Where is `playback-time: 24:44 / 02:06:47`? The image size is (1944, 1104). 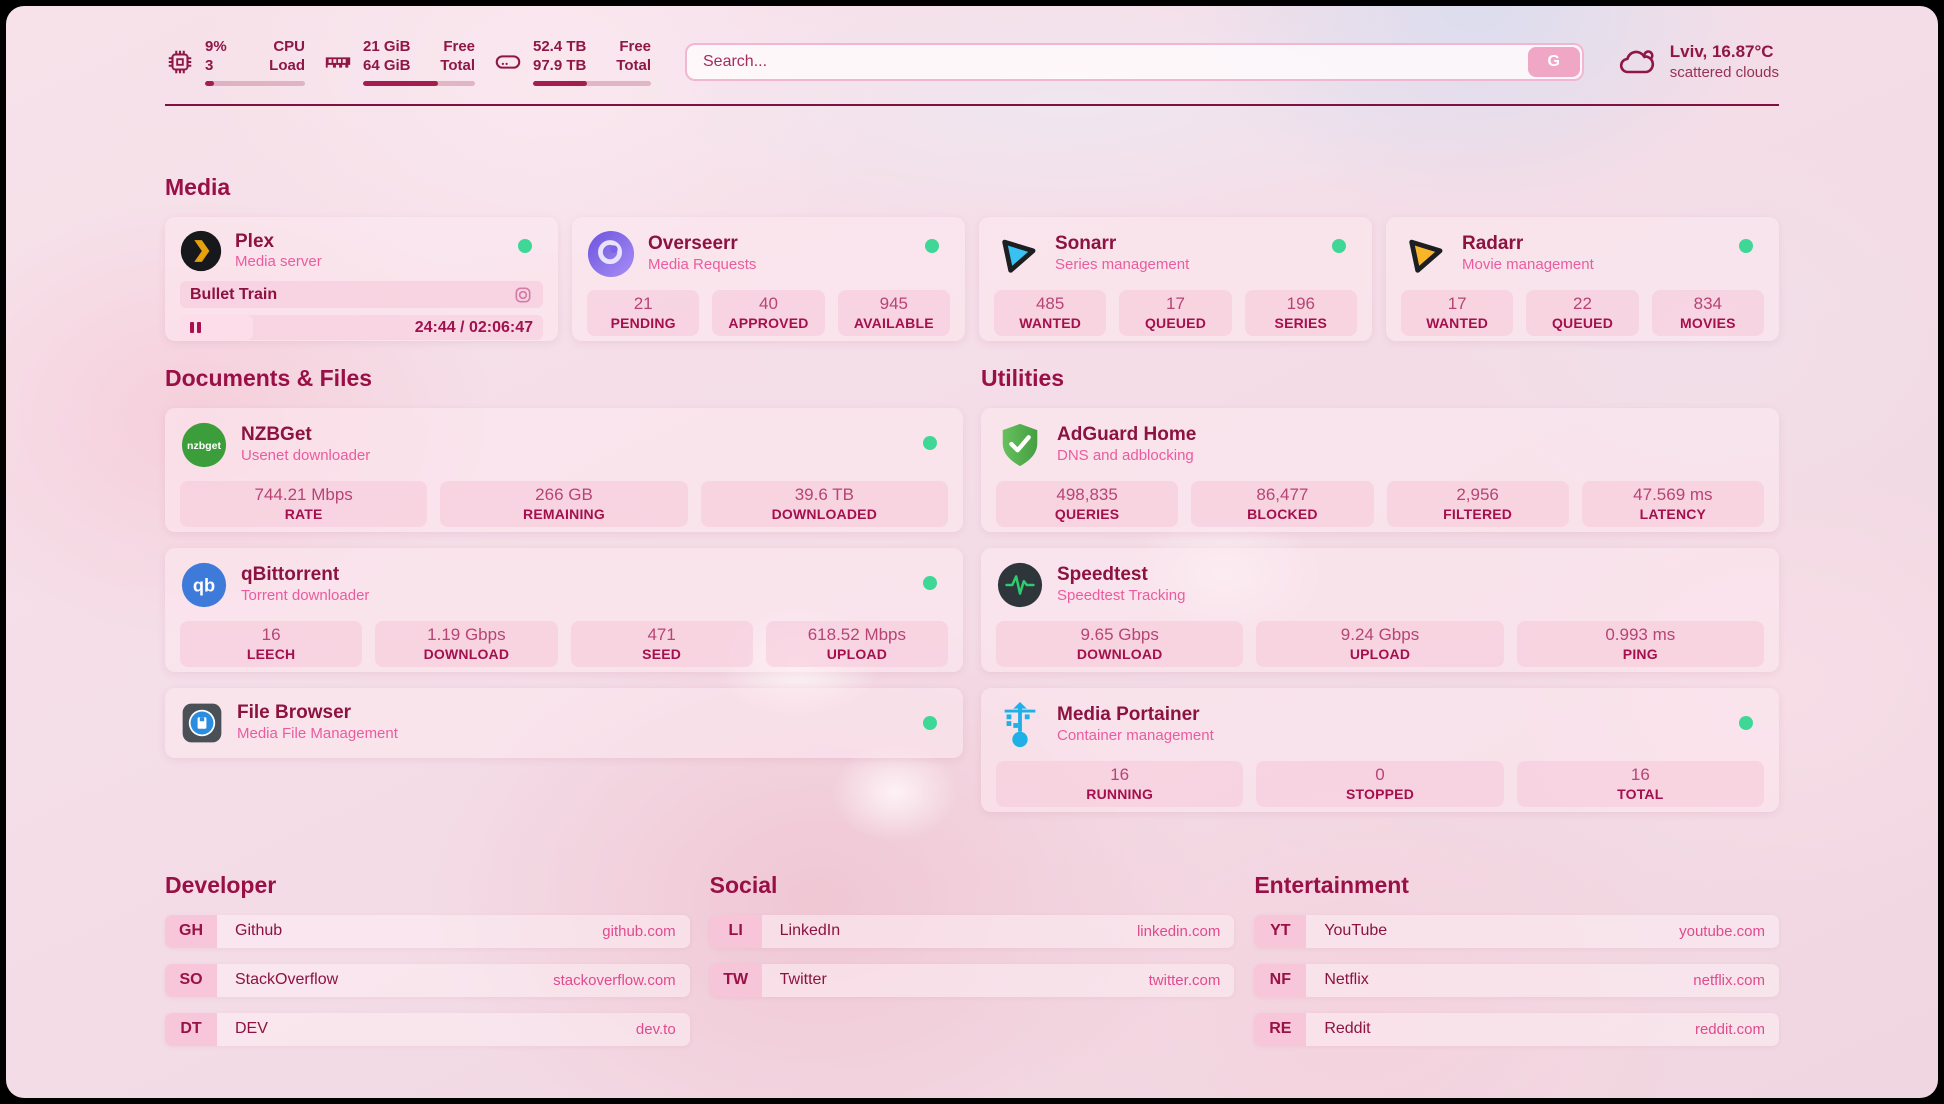 playback-time: 24:44 / 02:06:47 is located at coordinates (473, 327).